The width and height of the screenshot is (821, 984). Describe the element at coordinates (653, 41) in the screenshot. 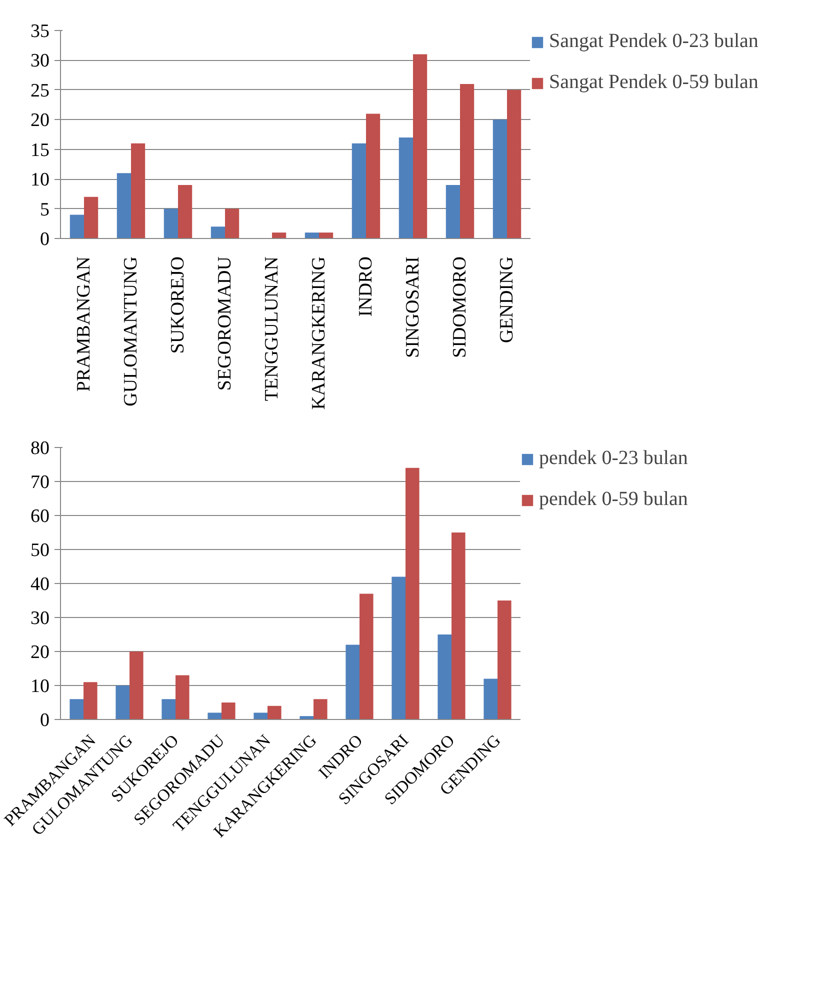

I see `legend-label: Sangat Pendek 0-23 bulan` at that location.